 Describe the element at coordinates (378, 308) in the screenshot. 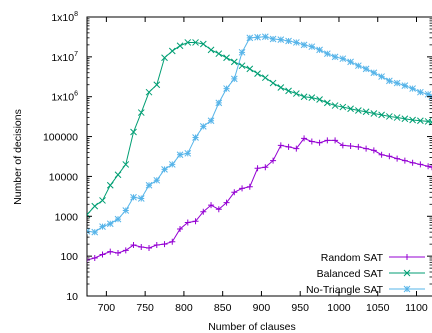

I see `x-tick-label: 1050` at that location.